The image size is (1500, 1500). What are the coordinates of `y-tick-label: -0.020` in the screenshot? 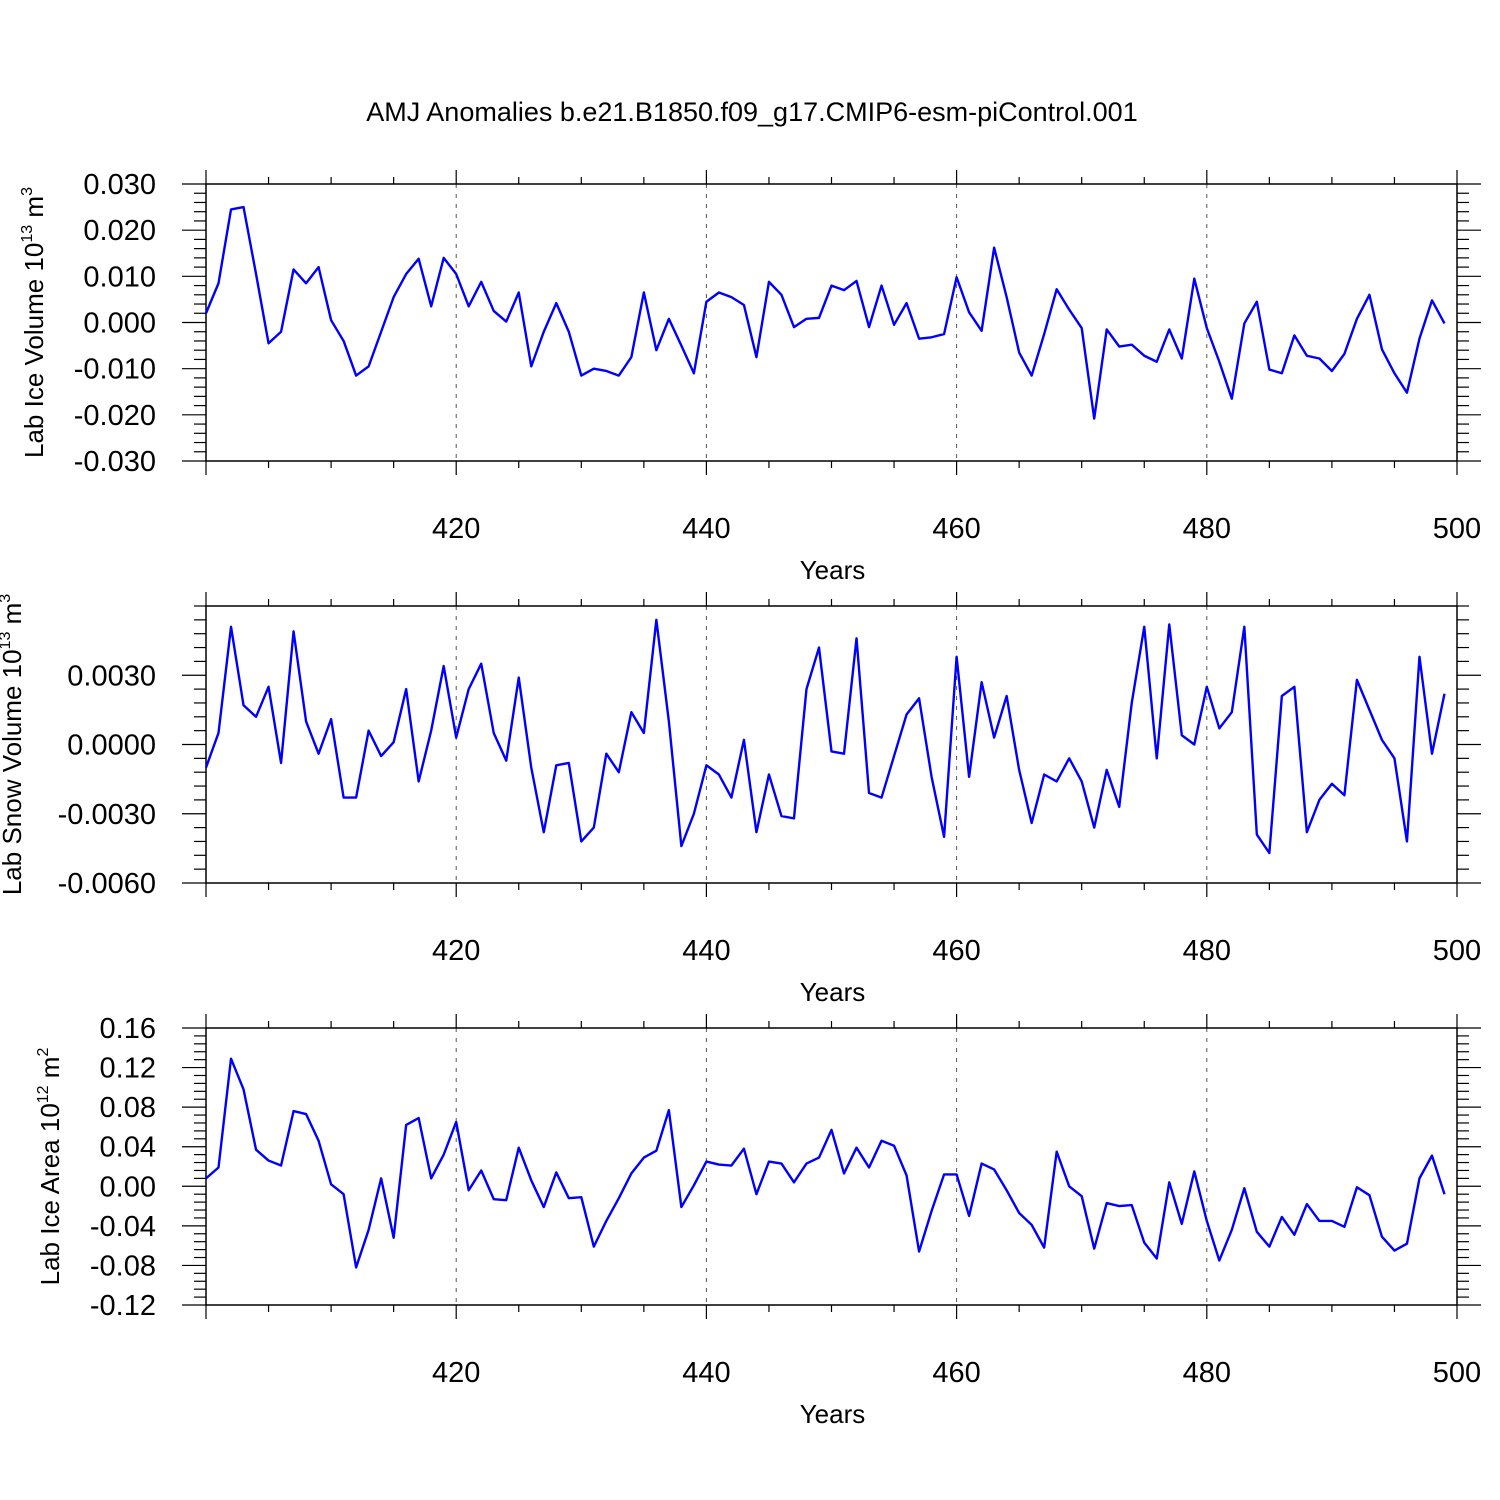 It's located at (115, 416).